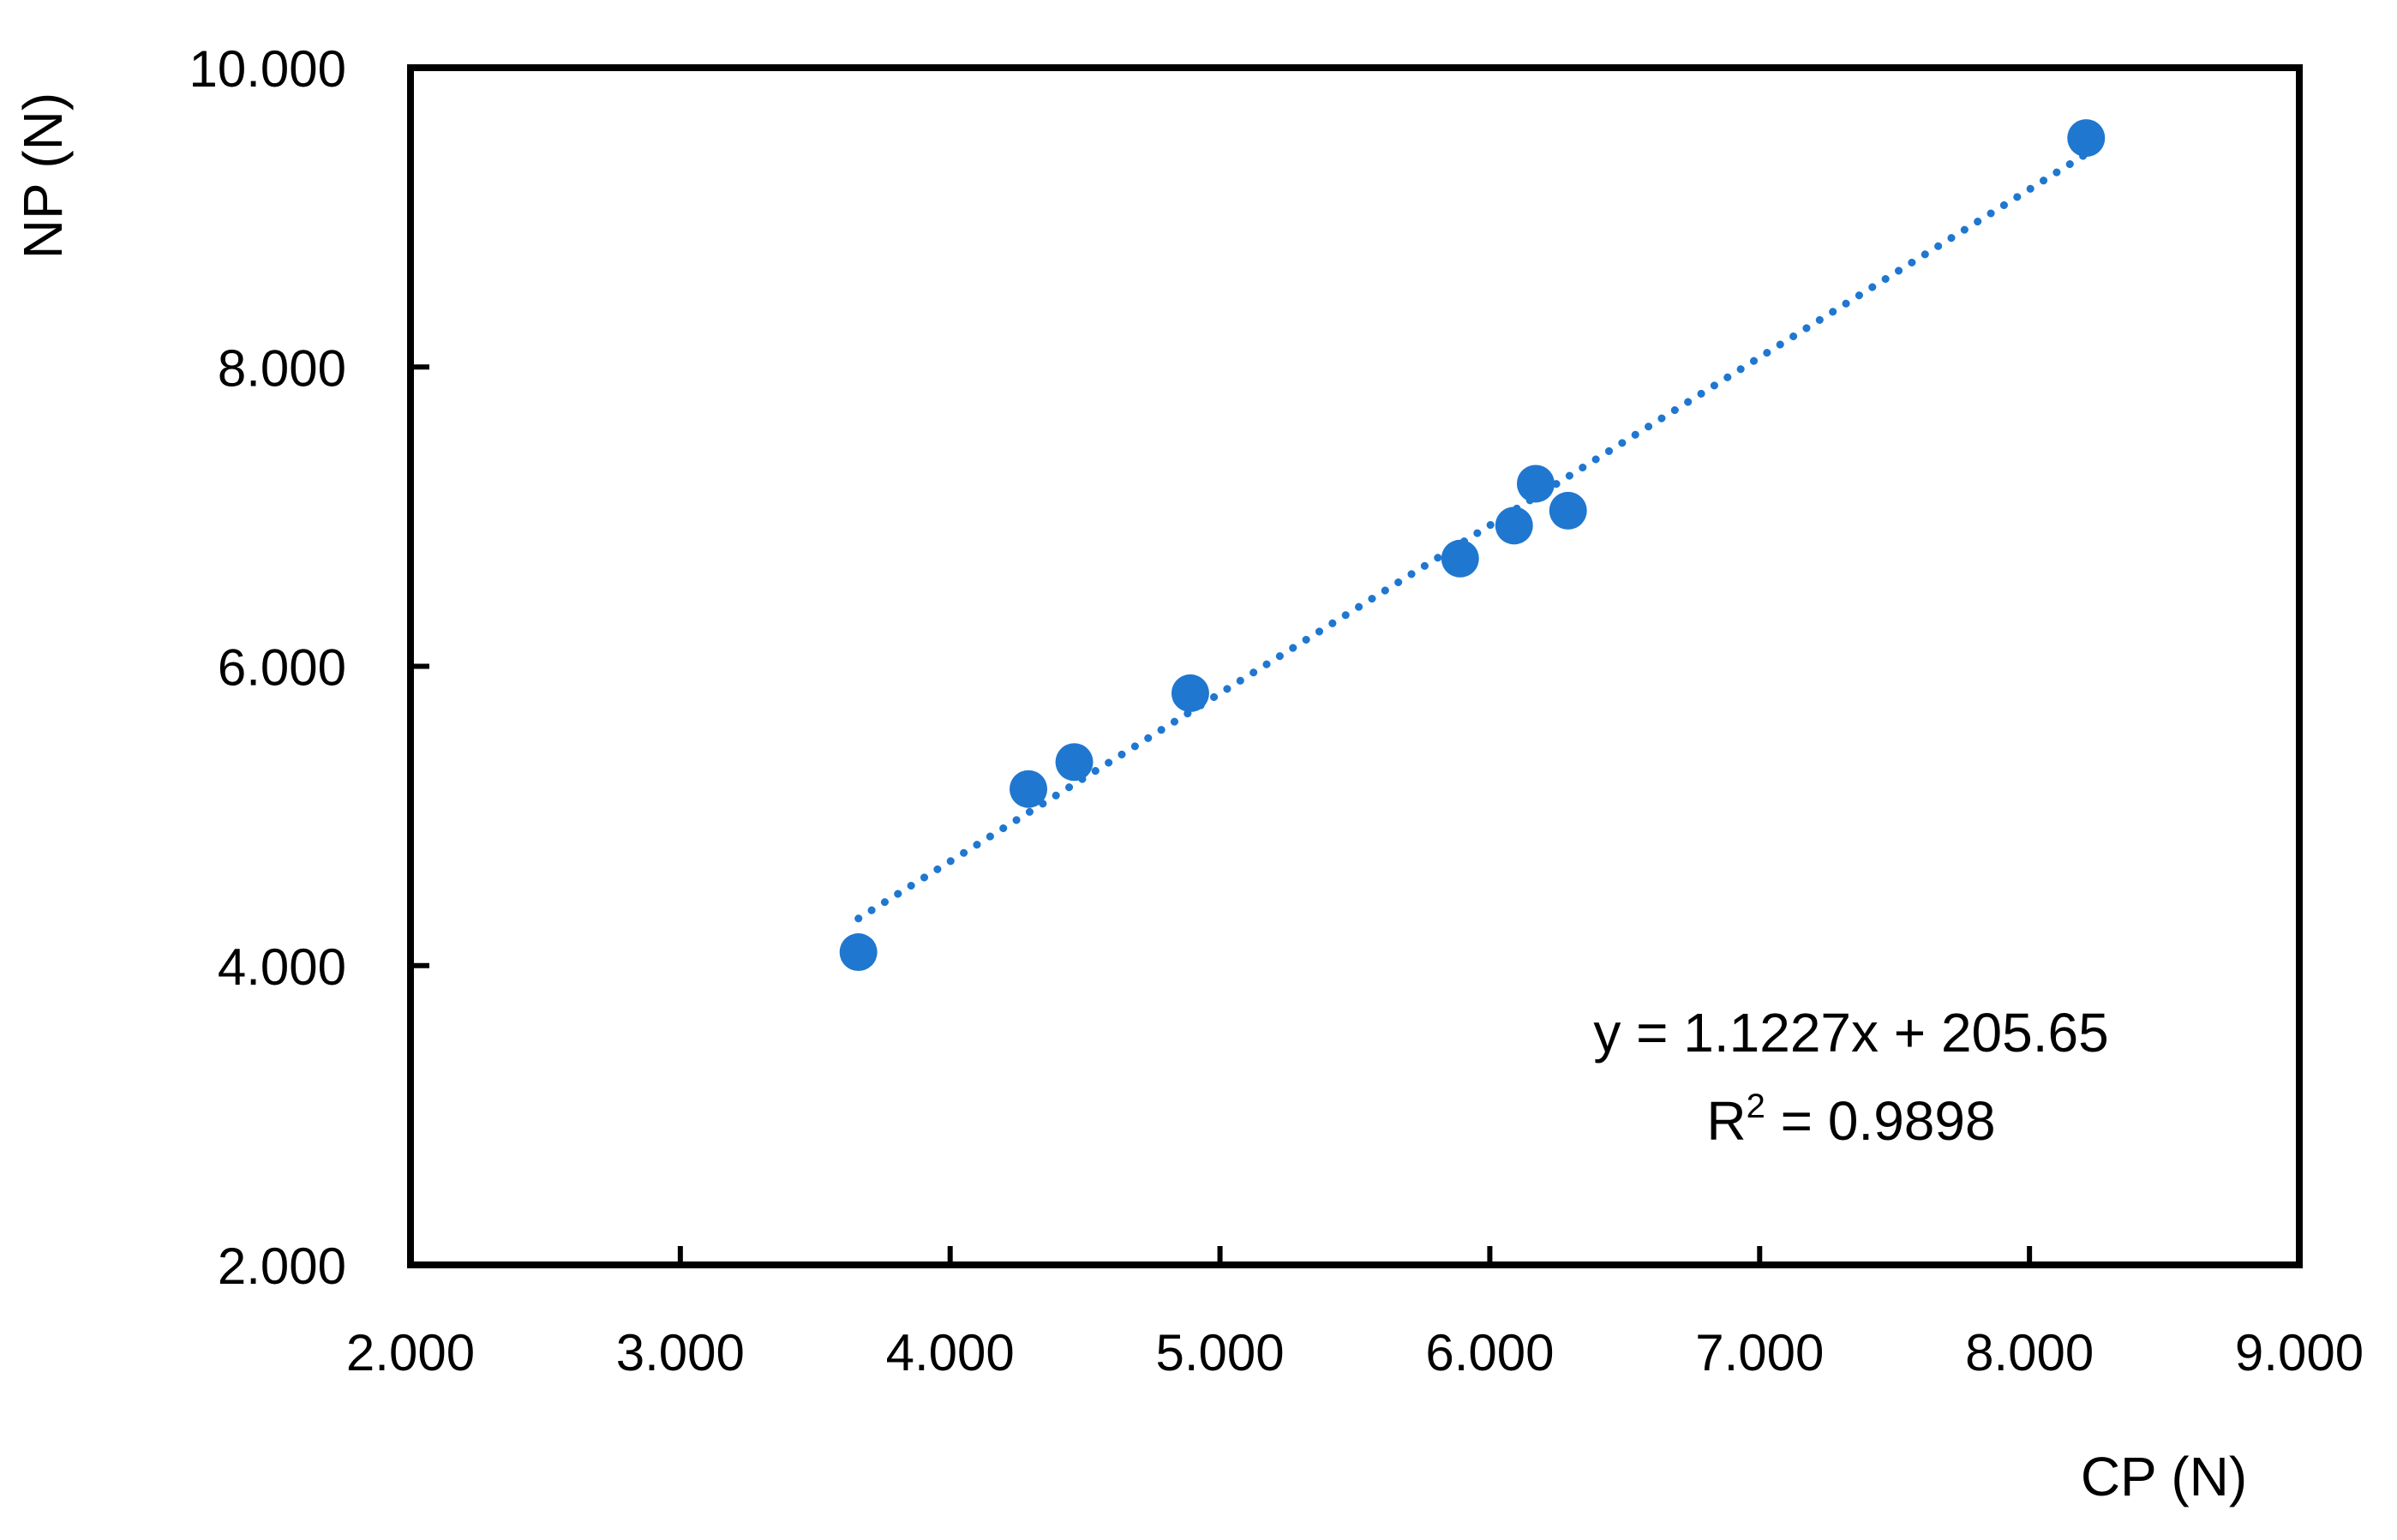 Image resolution: width=2397 pixels, height=1540 pixels. What do you see at coordinates (282, 368) in the screenshot?
I see `y-tick-label: 8.000` at bounding box center [282, 368].